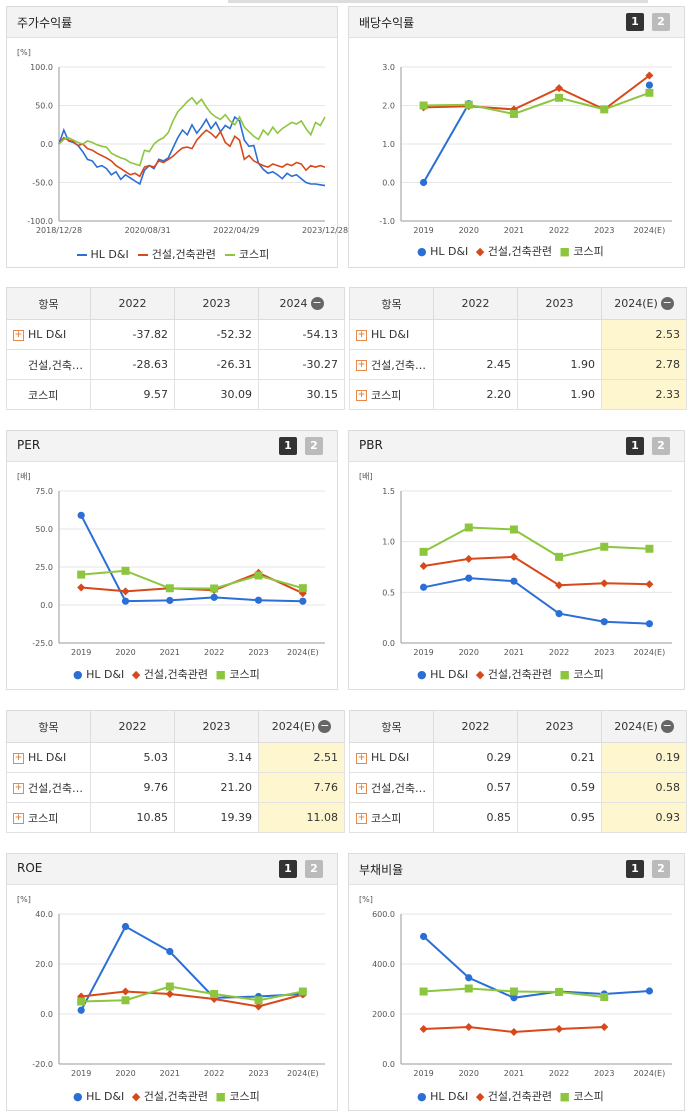 The height and width of the screenshot is (1115, 691). What do you see at coordinates (301, 364) in the screenshot?
I see `value-cell: -30.27` at bounding box center [301, 364].